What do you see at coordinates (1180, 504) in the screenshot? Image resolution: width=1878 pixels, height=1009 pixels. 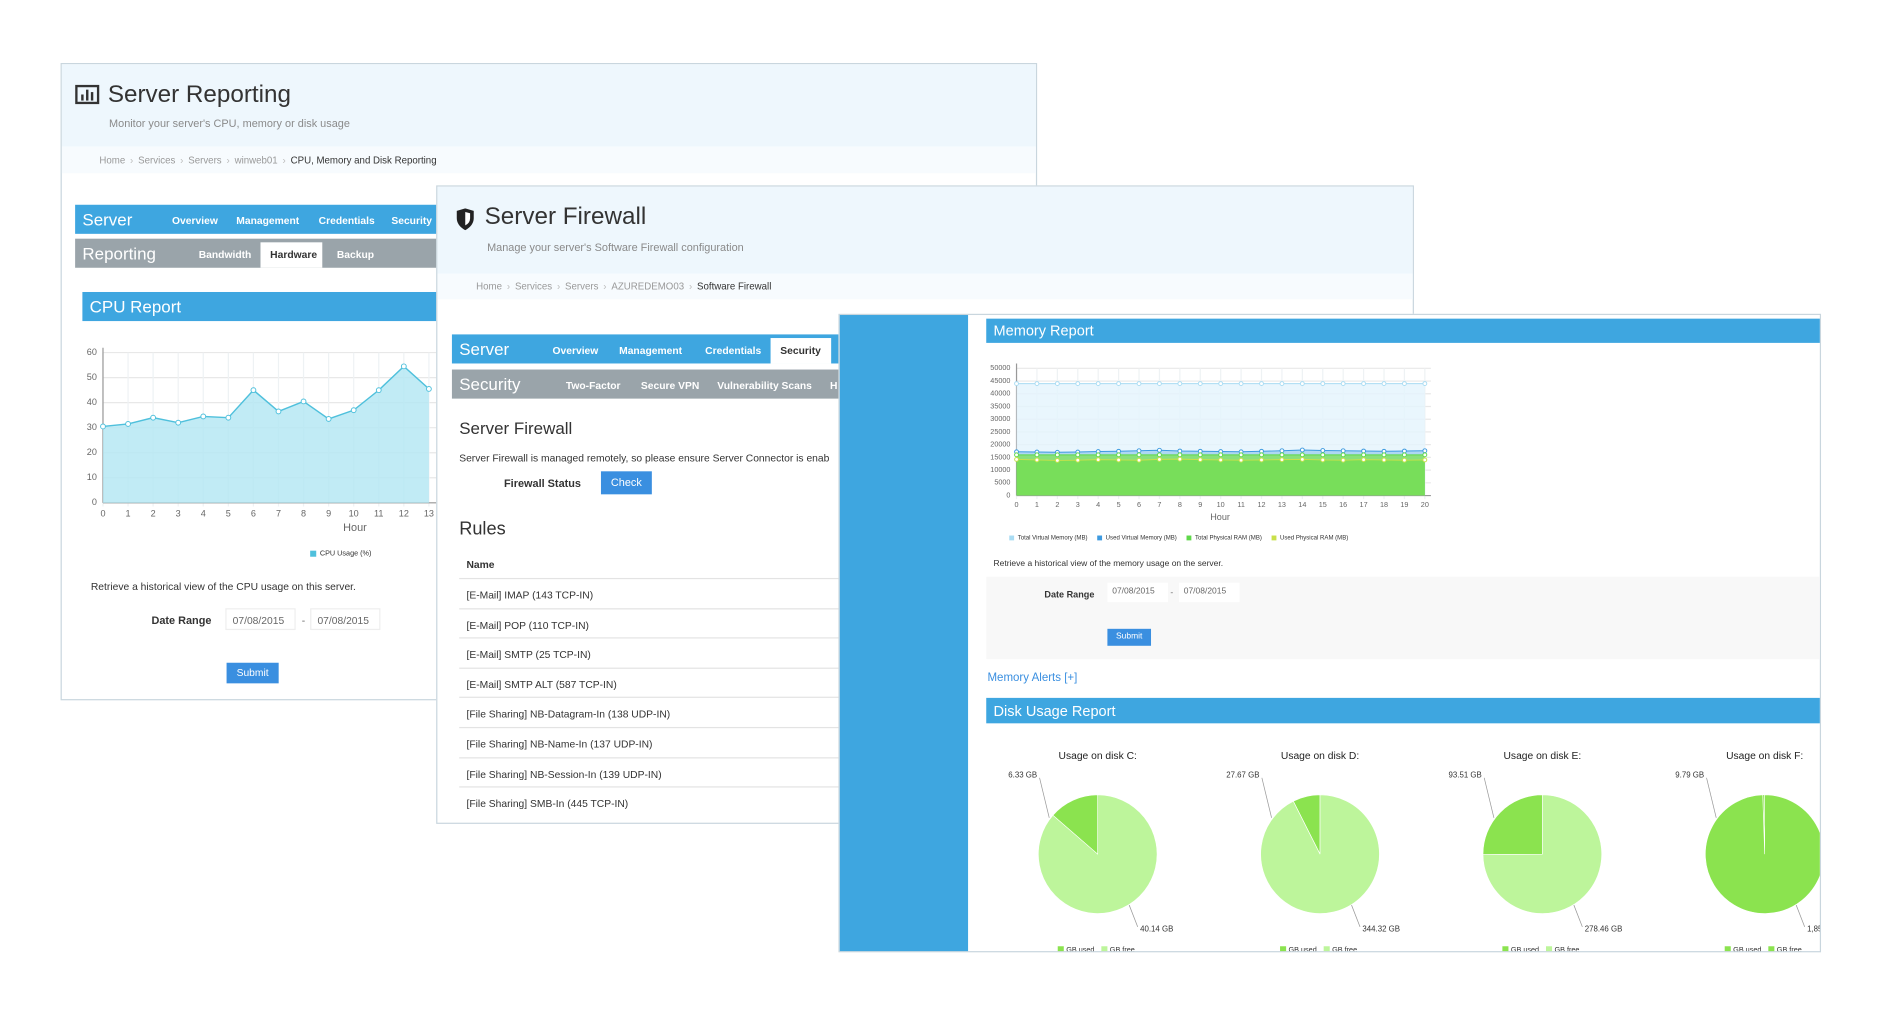 I see `x-tick-label: 8` at bounding box center [1180, 504].